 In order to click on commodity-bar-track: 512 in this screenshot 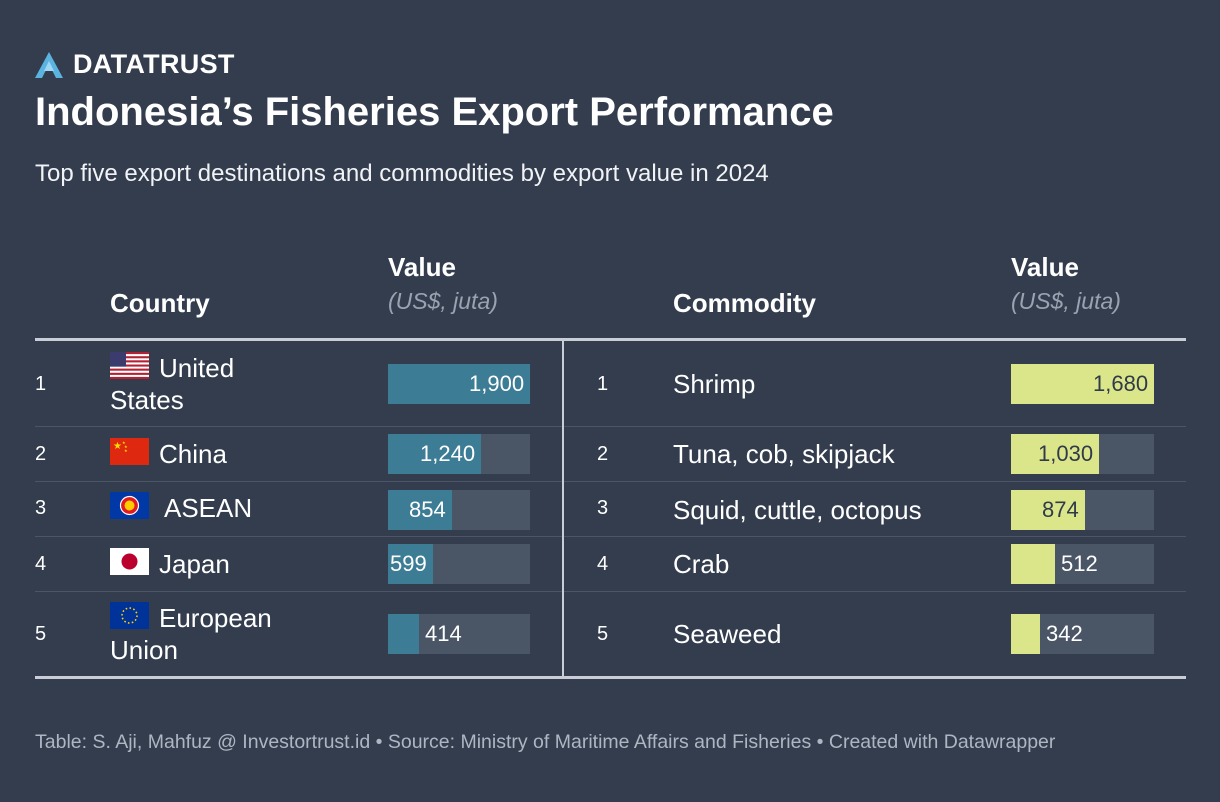, I will do `click(1082, 564)`.